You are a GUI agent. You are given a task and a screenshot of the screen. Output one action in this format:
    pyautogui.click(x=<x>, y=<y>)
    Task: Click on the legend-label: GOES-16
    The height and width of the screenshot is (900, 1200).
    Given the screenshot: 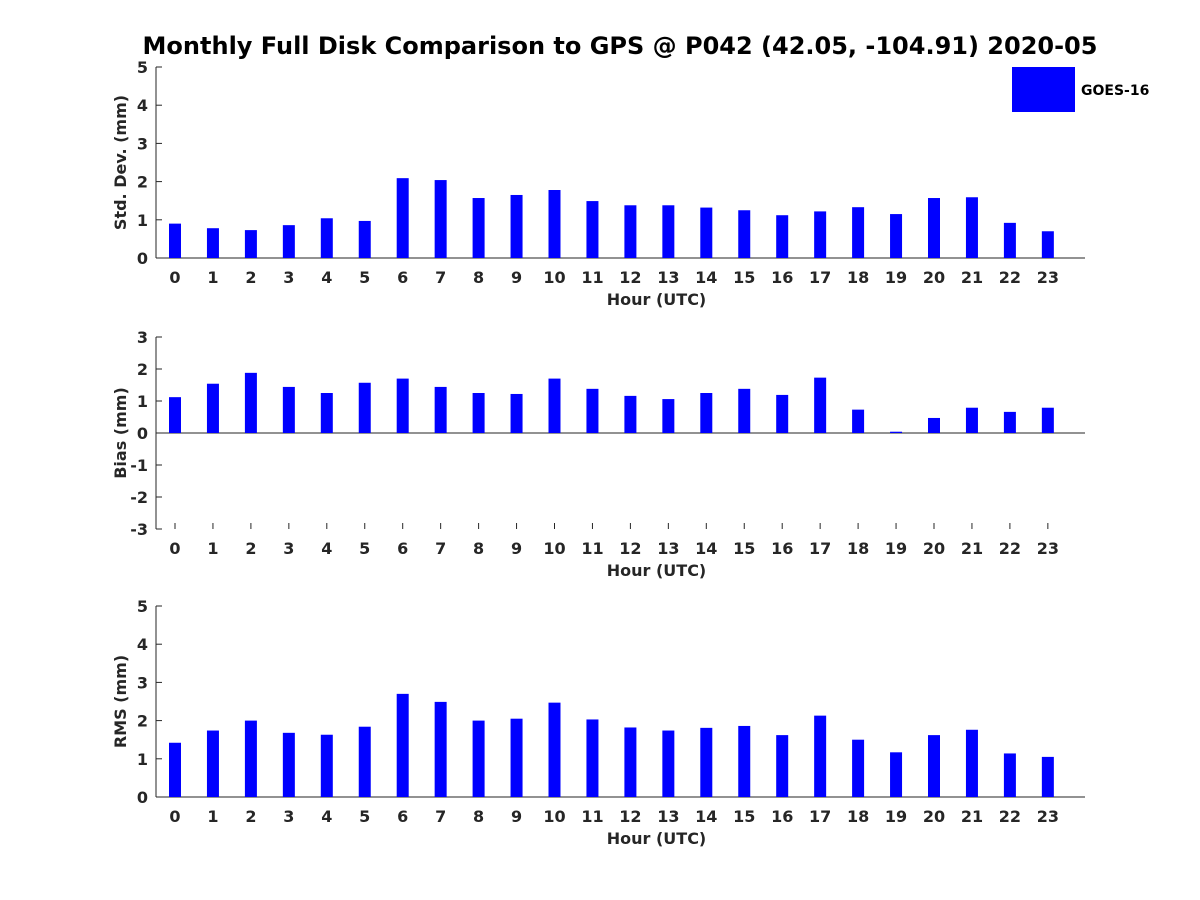 What is the action you would take?
    pyautogui.click(x=1115, y=91)
    